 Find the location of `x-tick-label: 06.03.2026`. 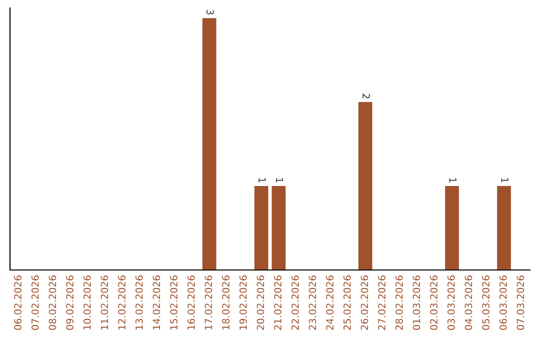

x-tick-label: 06.03.2026 is located at coordinates (503, 302).